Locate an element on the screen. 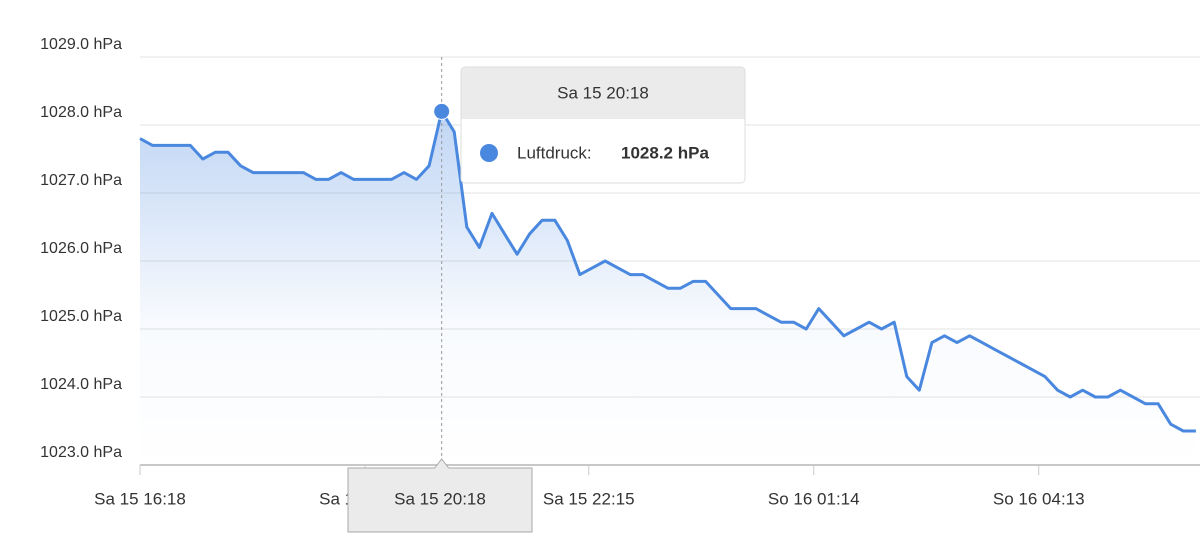 The image size is (1200, 541). x-tick-label: Sa 15 16:18 is located at coordinates (140, 498).